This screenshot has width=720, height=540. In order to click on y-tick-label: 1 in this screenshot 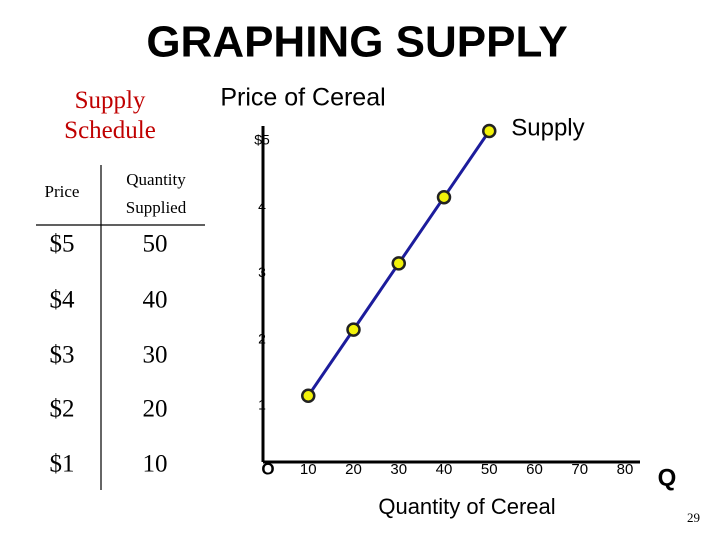, I will do `click(262, 405)`.